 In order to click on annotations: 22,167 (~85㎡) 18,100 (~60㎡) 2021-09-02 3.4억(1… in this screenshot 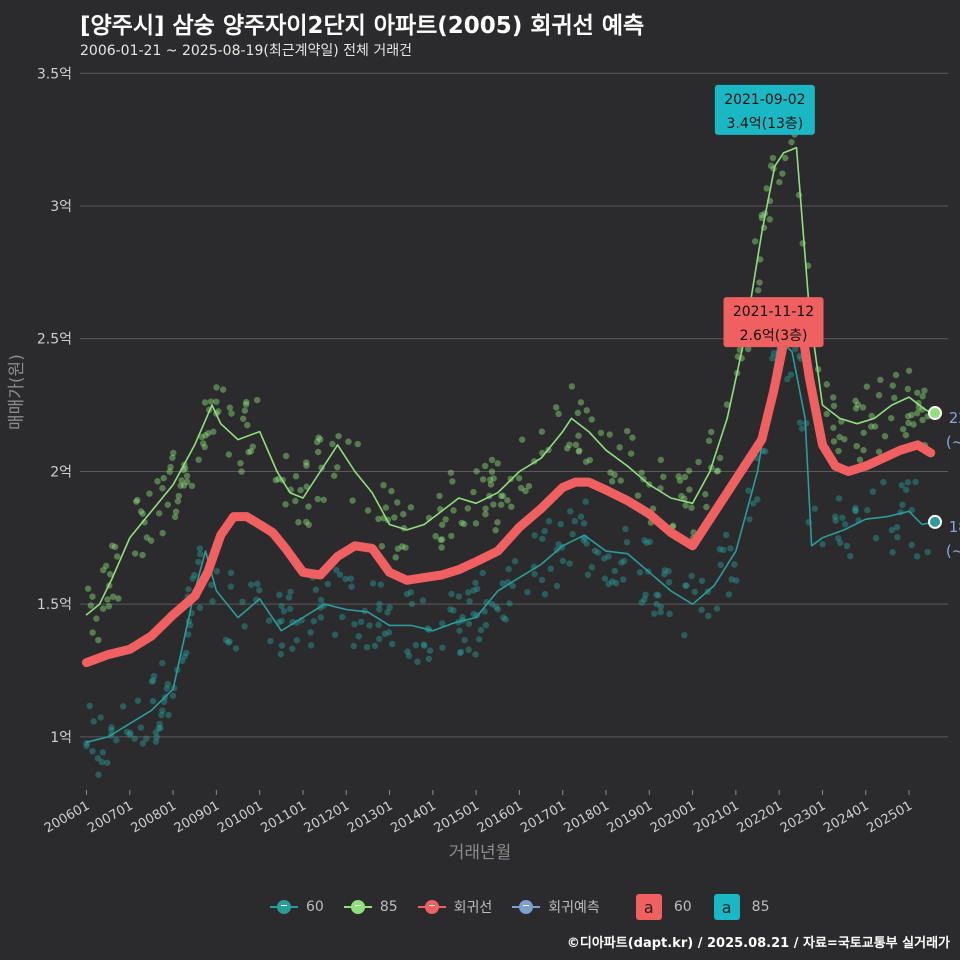, I will do `click(837, 322)`.